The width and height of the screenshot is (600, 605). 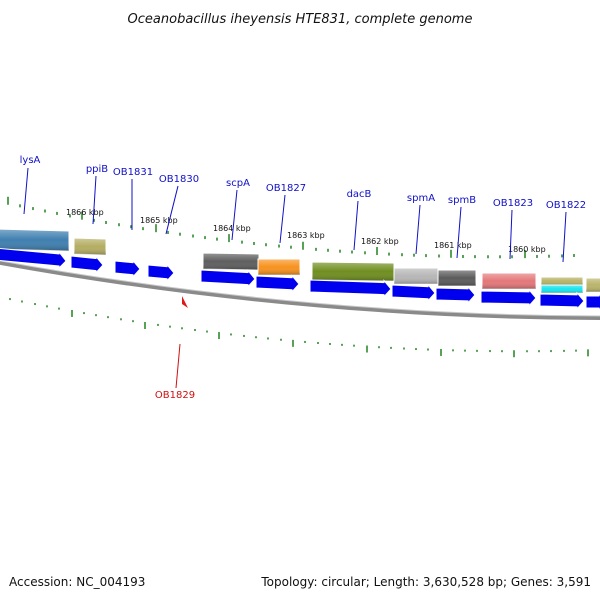 I want to click on cds-track, so click(x=300, y=279).